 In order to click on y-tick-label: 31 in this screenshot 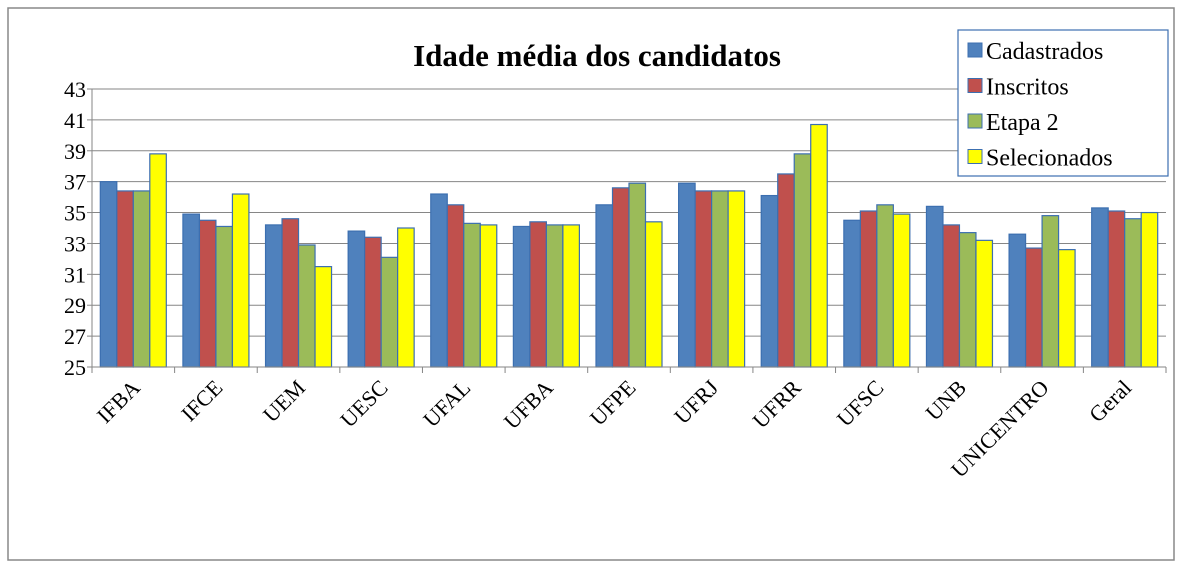, I will do `click(75, 274)`.